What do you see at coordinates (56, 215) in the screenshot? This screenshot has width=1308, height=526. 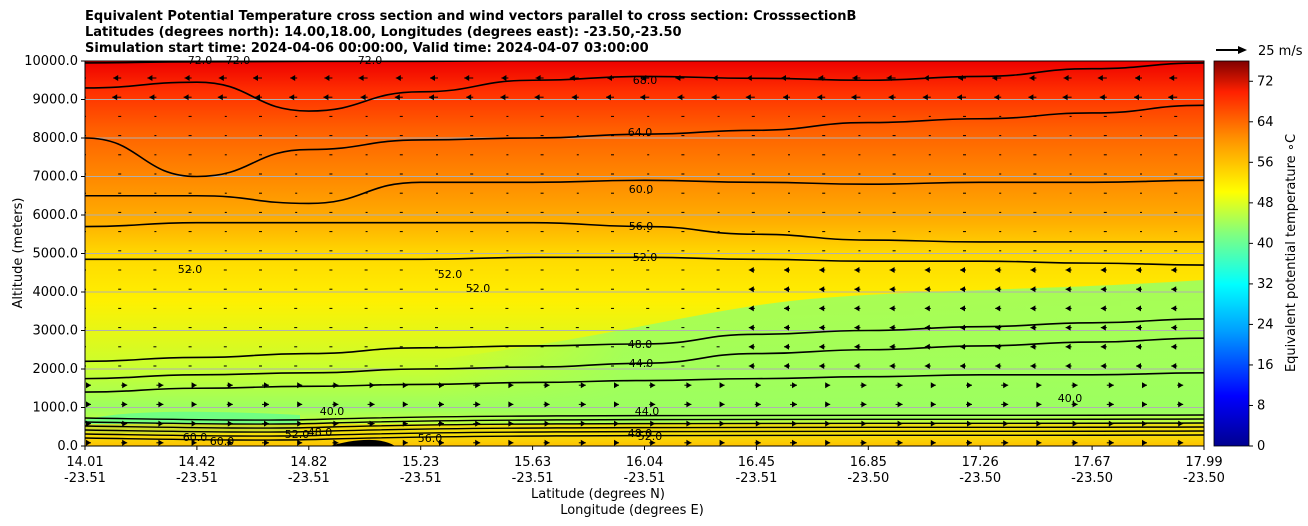 I see `y-tick-label: 6000.0` at bounding box center [56, 215].